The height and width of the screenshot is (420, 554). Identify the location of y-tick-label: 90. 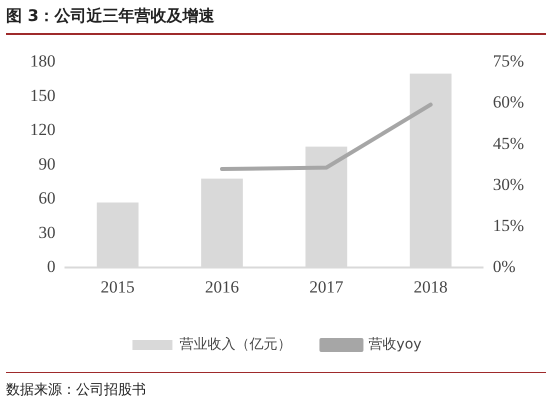
(47, 164).